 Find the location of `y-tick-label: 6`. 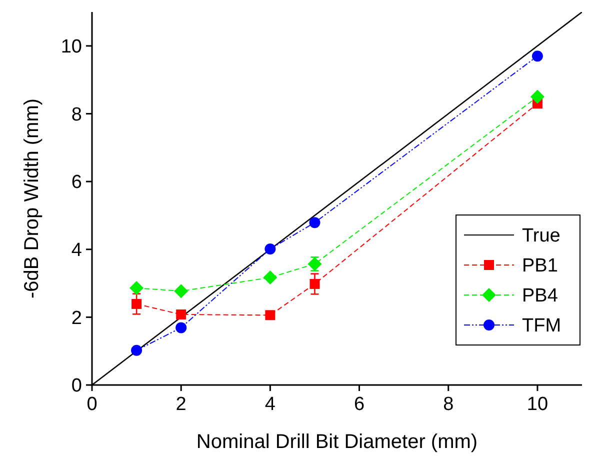

y-tick-label: 6 is located at coordinates (76, 183).